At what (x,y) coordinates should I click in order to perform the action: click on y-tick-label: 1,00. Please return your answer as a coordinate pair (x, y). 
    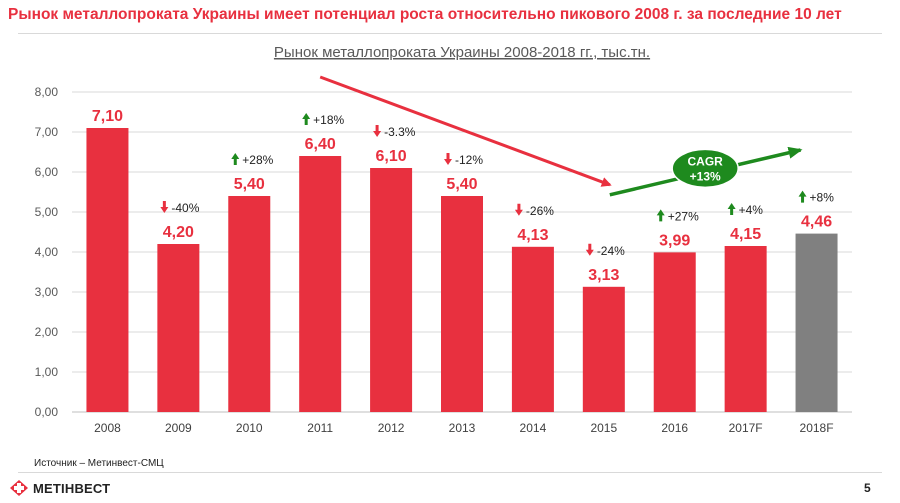
    Looking at the image, I should click on (47, 372).